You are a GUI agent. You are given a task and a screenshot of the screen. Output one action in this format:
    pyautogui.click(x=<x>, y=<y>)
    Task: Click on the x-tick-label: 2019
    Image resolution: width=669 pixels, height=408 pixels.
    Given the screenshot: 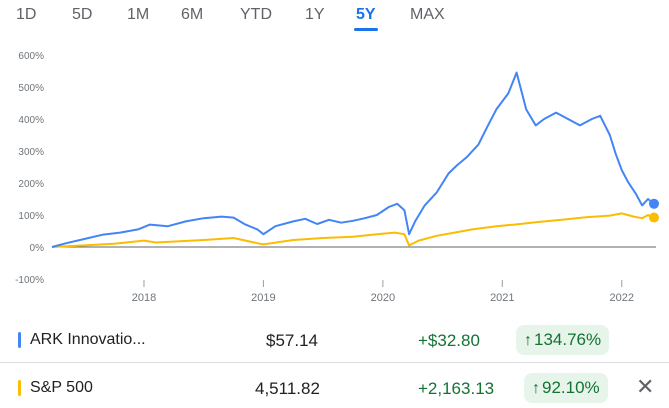 What is the action you would take?
    pyautogui.click(x=263, y=298)
    